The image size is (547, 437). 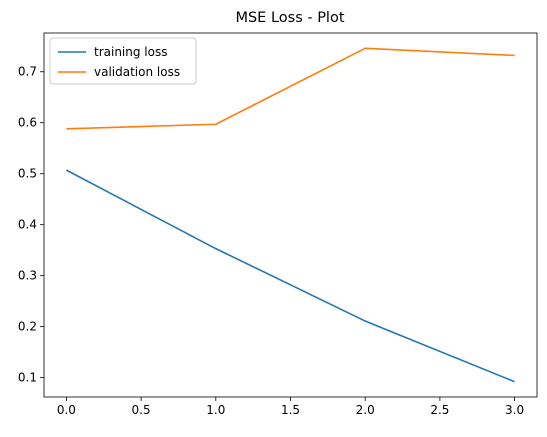 What do you see at coordinates (289, 18) in the screenshot?
I see `chart-title: MSE Loss - Plot` at bounding box center [289, 18].